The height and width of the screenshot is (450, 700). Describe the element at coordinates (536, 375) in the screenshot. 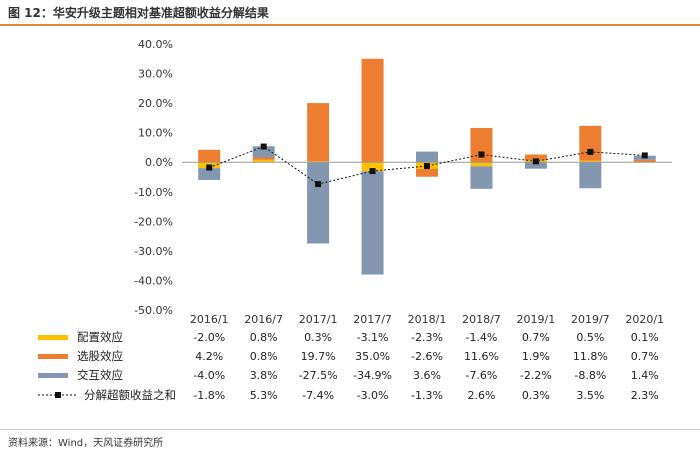

I see `table-cell: -2.2%` at that location.